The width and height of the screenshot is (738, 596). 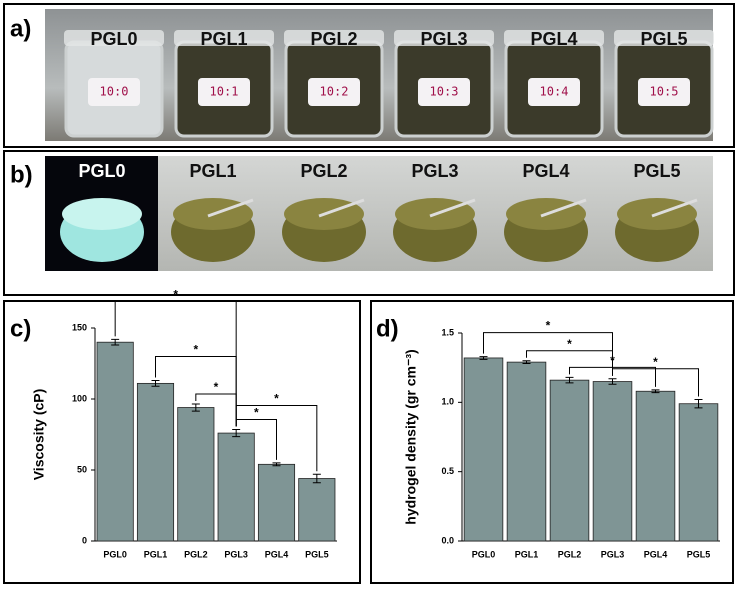 What do you see at coordinates (84, 540) in the screenshot?
I see `y-tick-label: 0` at bounding box center [84, 540].